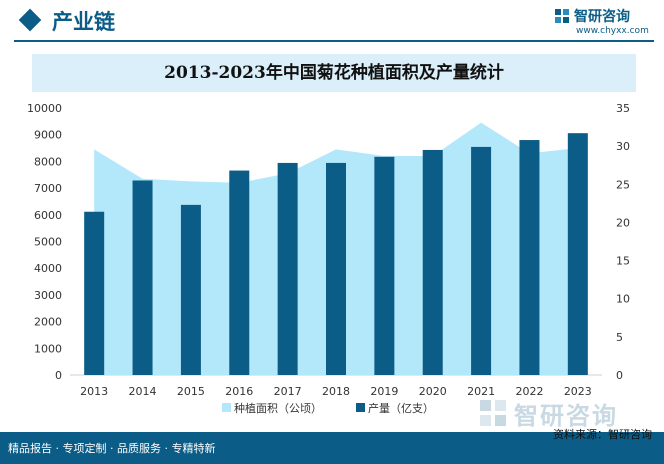  Describe the element at coordinates (48, 268) in the screenshot. I see `y-left-tick-label: 4000` at that location.